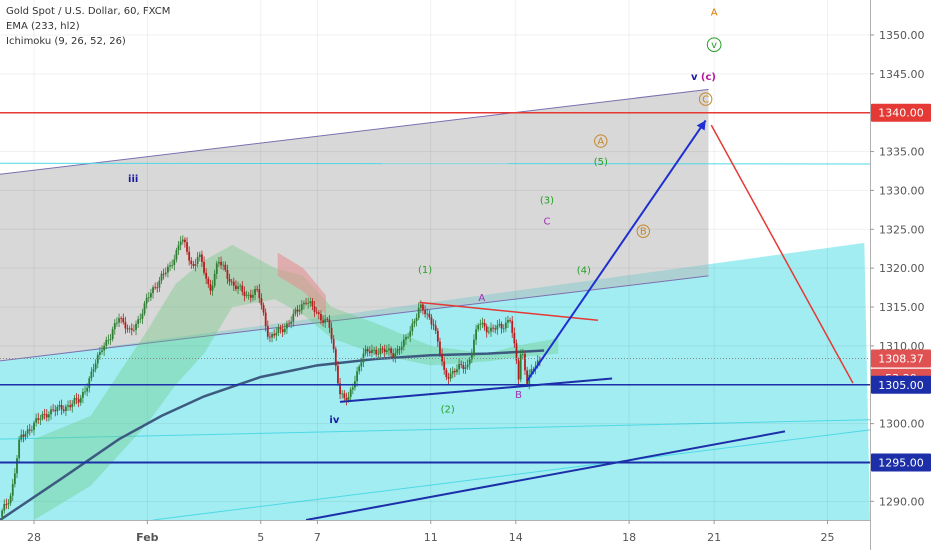 The image size is (932, 550). What do you see at coordinates (511, 475) in the screenshot?
I see `cyan-lower-line` at bounding box center [511, 475].